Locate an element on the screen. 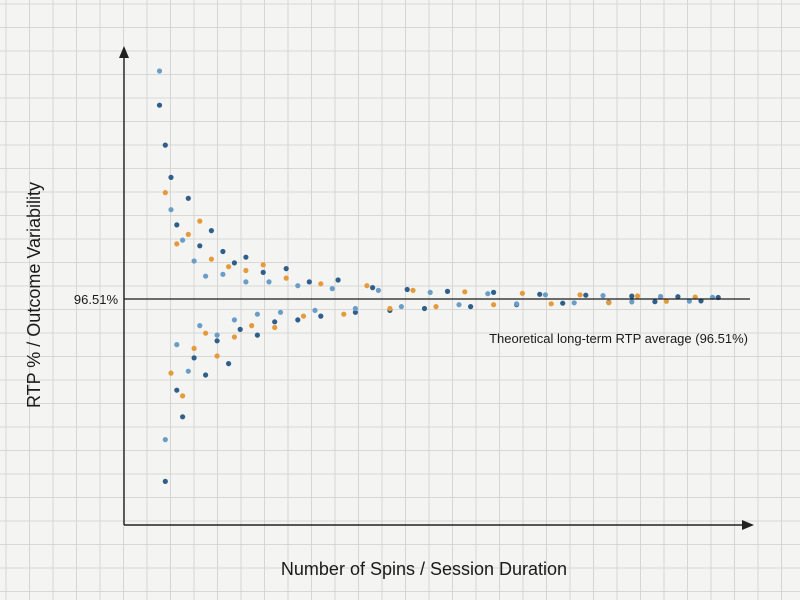  x-axis-label: Number of Spins / Session Duration is located at coordinates (424, 569).